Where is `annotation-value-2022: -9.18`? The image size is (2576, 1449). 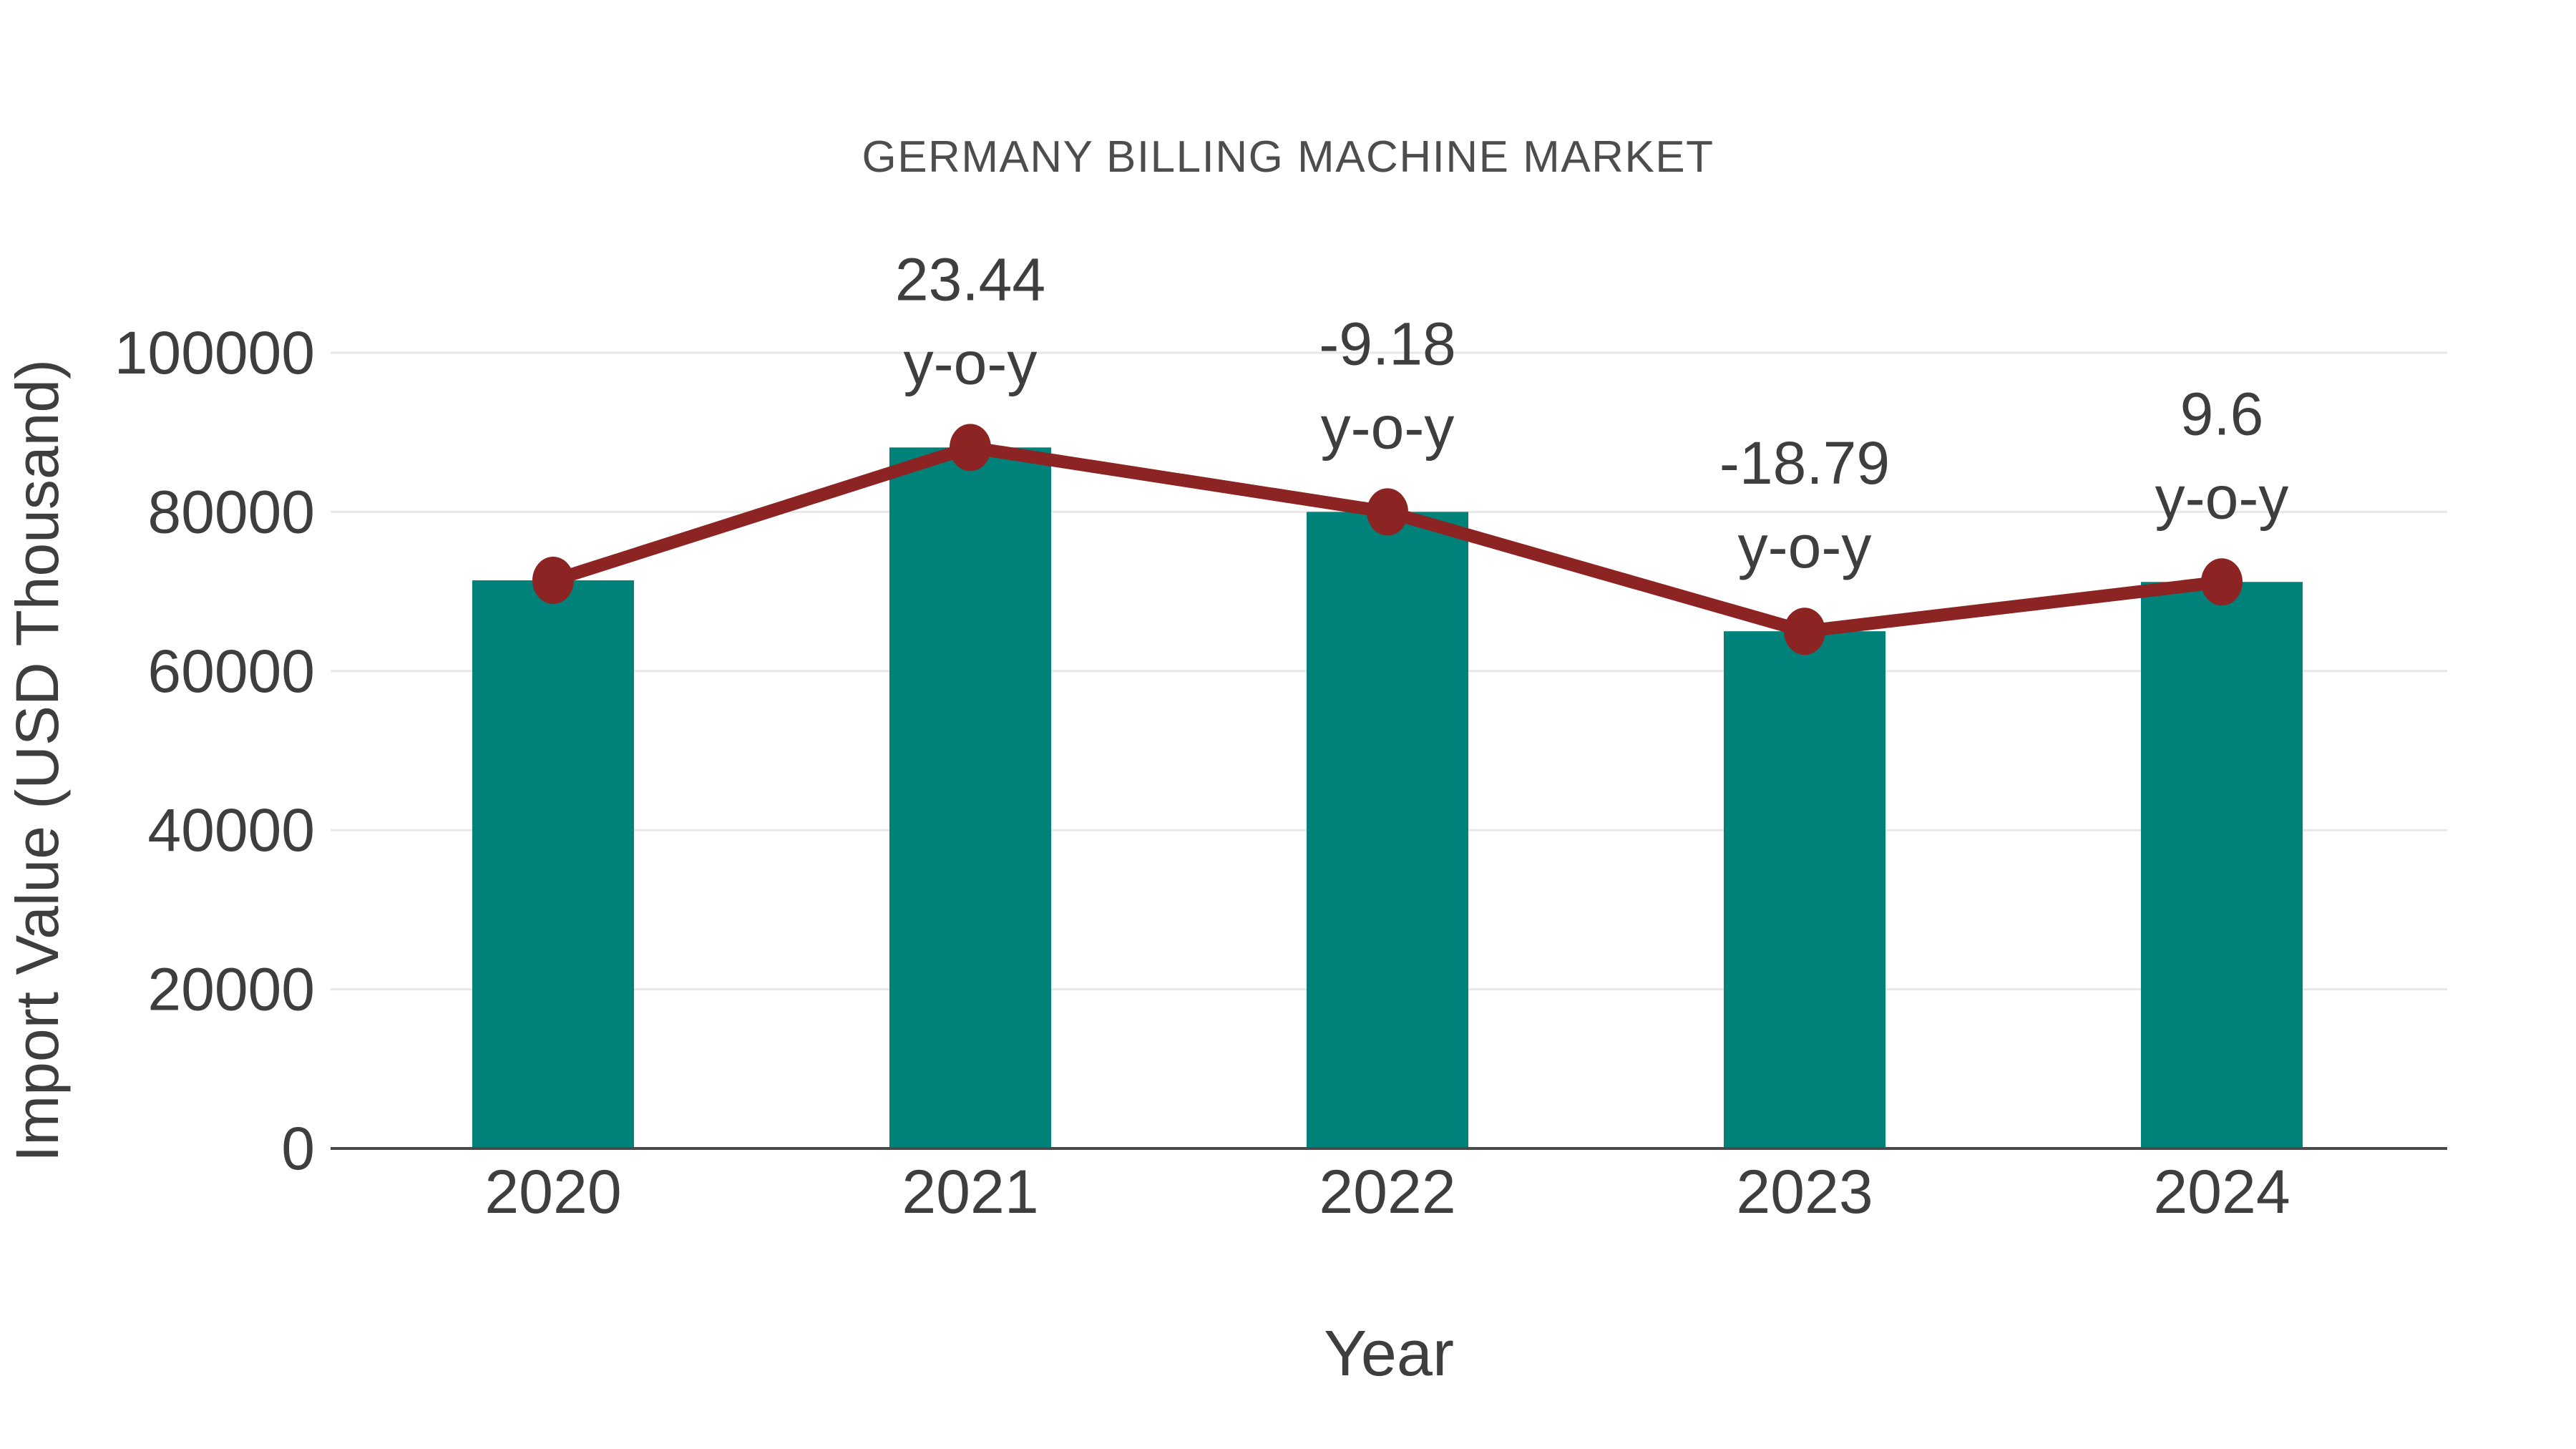
annotation-value-2022: -9.18 is located at coordinates (1387, 343).